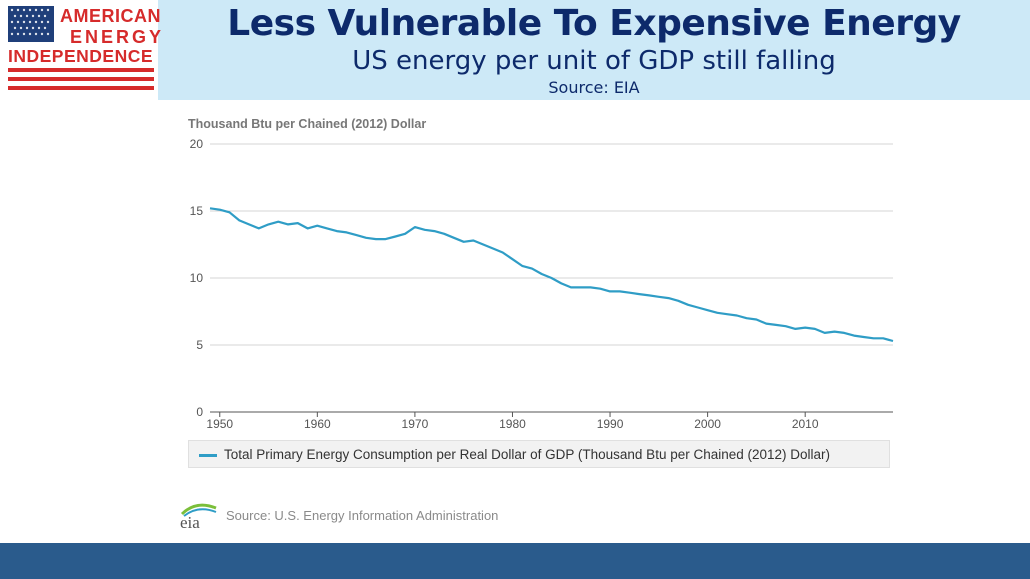 The image size is (1030, 579). I want to click on logo-word-independence: INDEPENDENCE, so click(81, 56).